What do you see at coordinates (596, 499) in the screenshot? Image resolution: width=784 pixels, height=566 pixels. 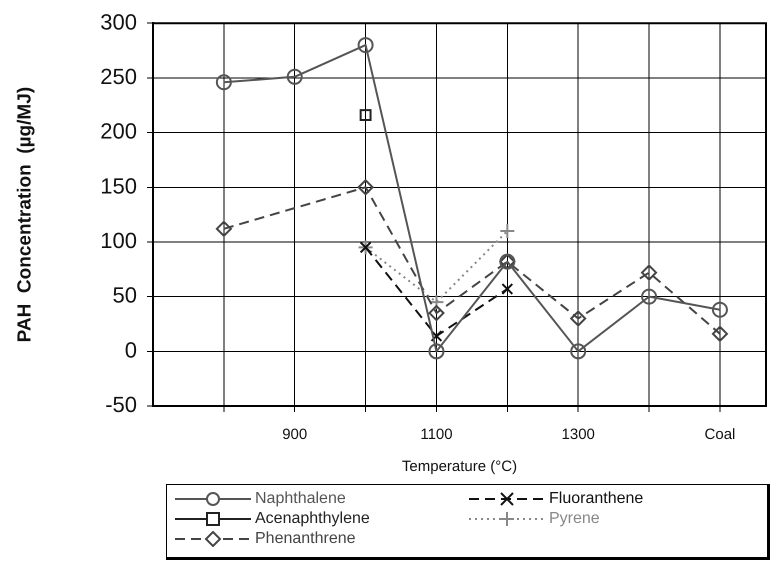 I see `legend-label: Fluoranthene` at bounding box center [596, 499].